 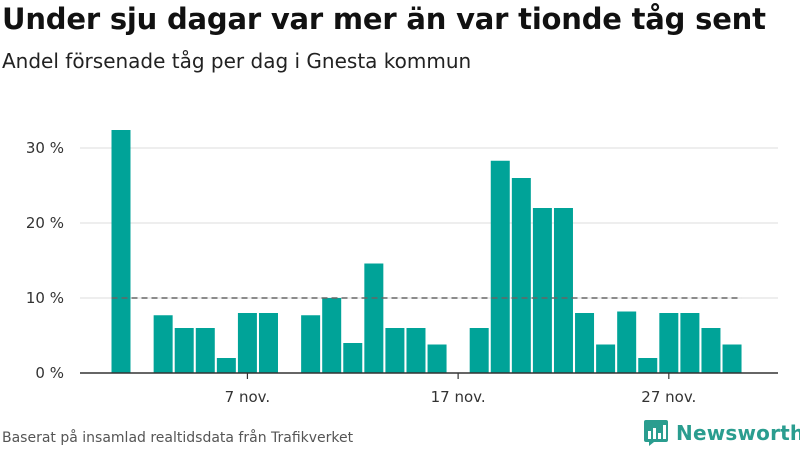 I want to click on y-axis-ticks: 0 % 10 % 20 % 30 %, so click(x=45, y=260).